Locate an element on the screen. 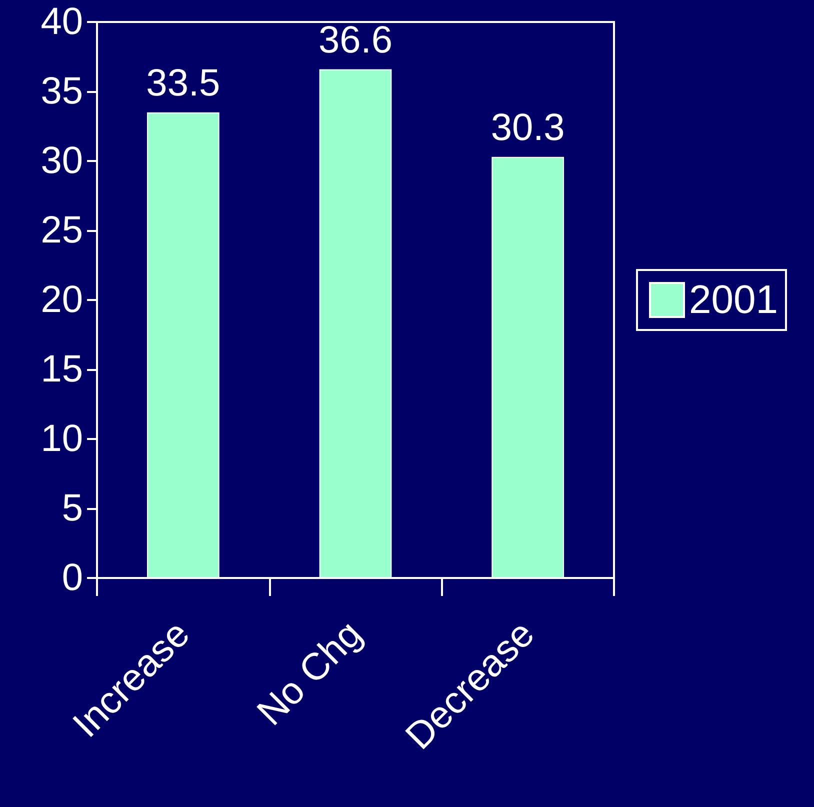  y-tick-label: 35 is located at coordinates (61, 91).